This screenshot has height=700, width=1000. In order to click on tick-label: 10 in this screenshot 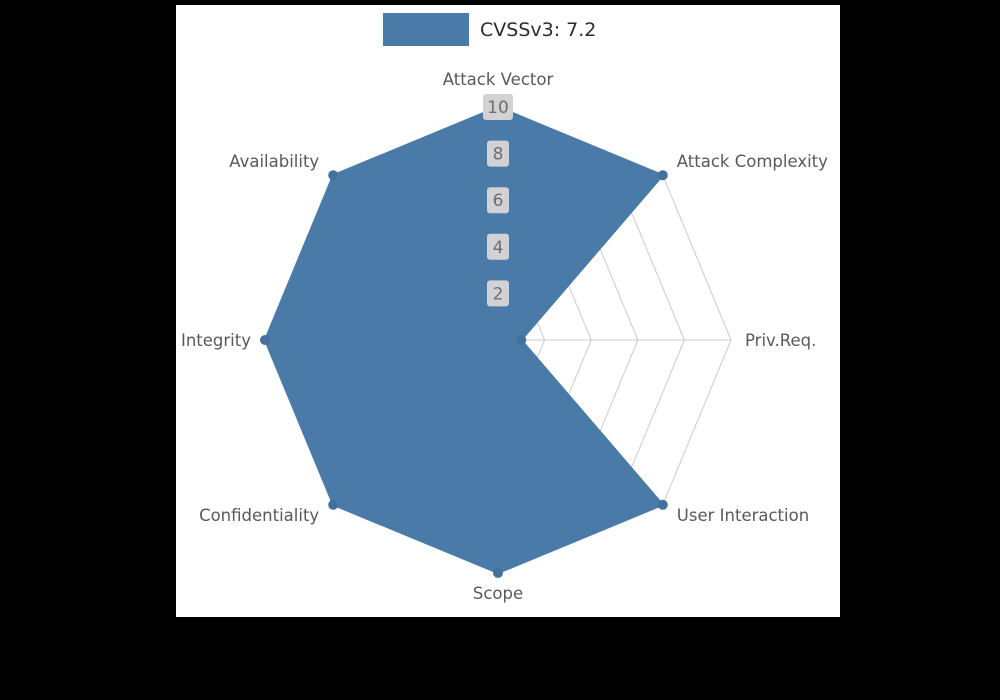, I will do `click(498, 108)`.